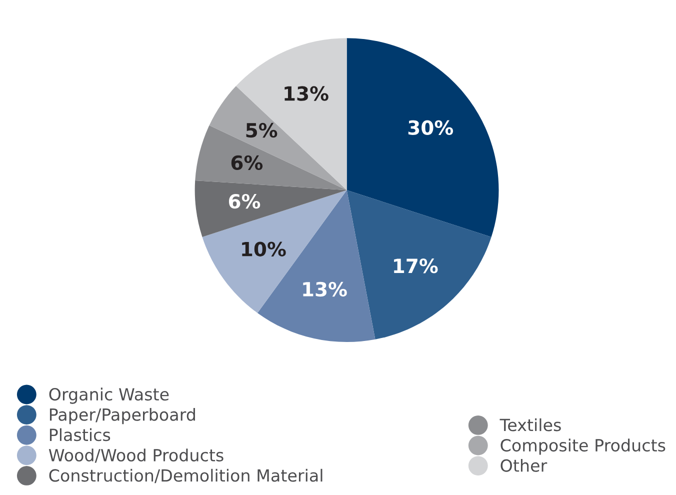 The image size is (676, 495). What do you see at coordinates (524, 465) in the screenshot?
I see `legend-label: Other` at bounding box center [524, 465].